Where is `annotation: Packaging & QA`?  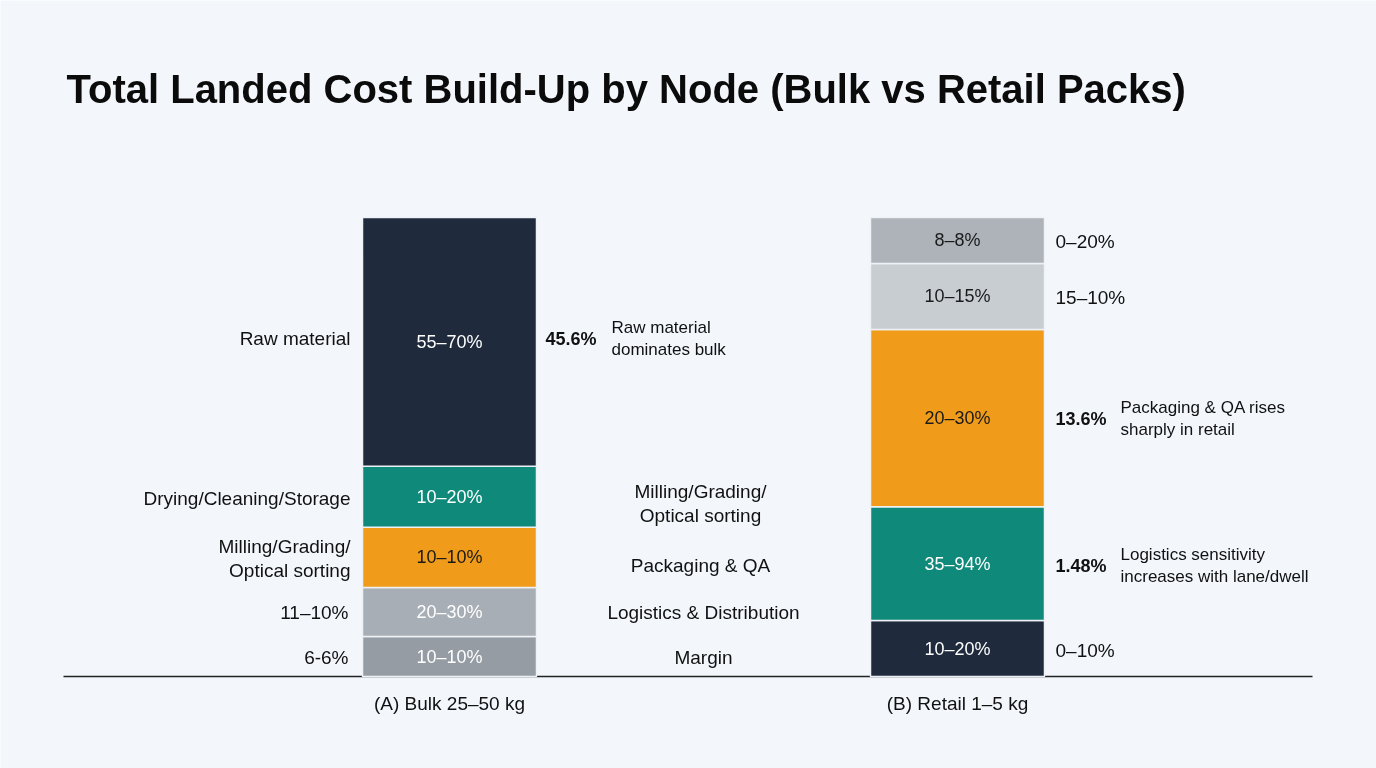 annotation: Packaging & QA is located at coordinates (700, 565).